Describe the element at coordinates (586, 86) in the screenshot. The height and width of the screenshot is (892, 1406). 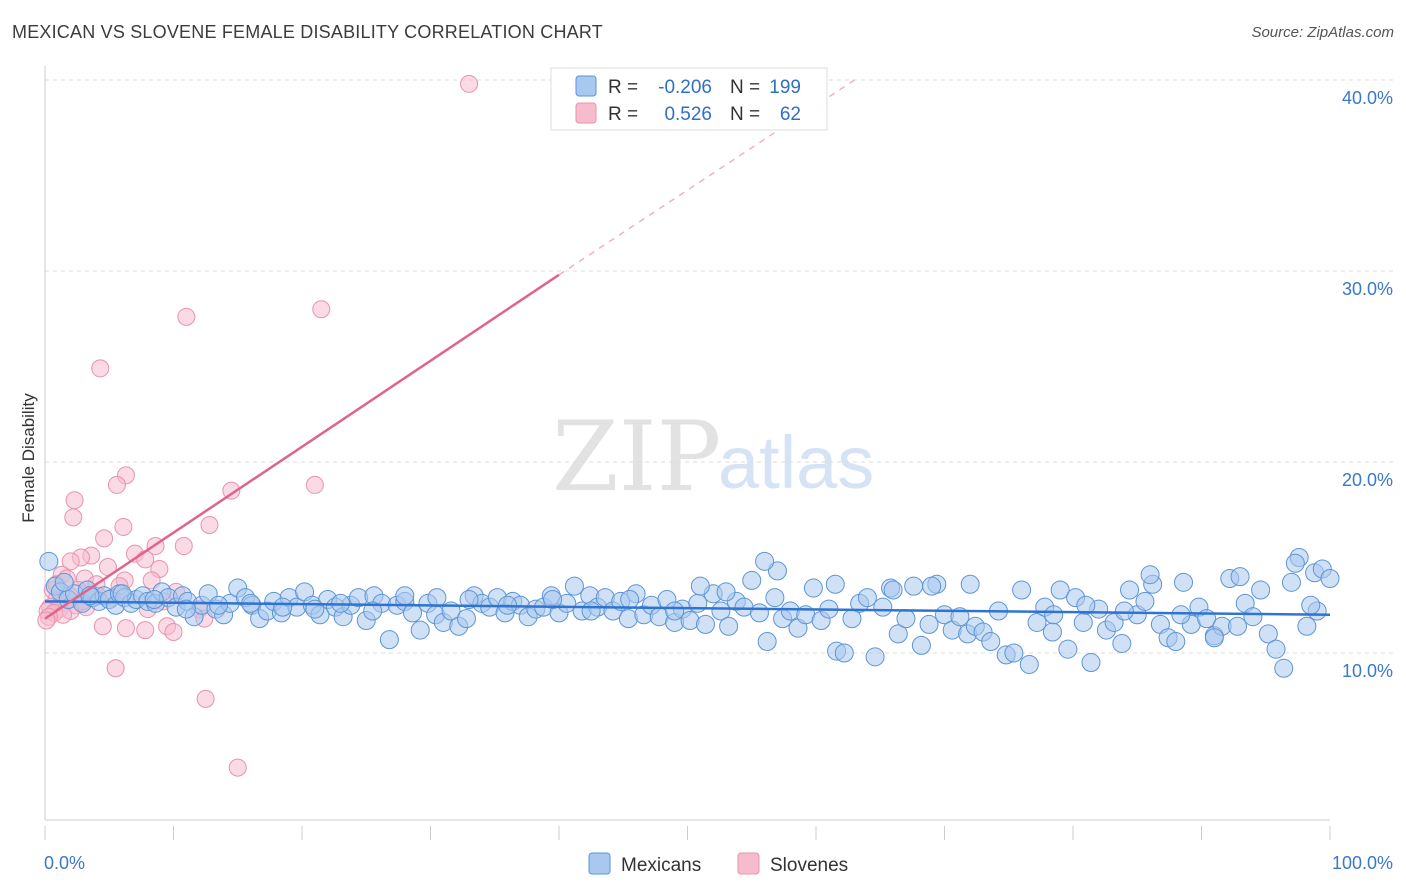
I see `mexicans-swatch` at that location.